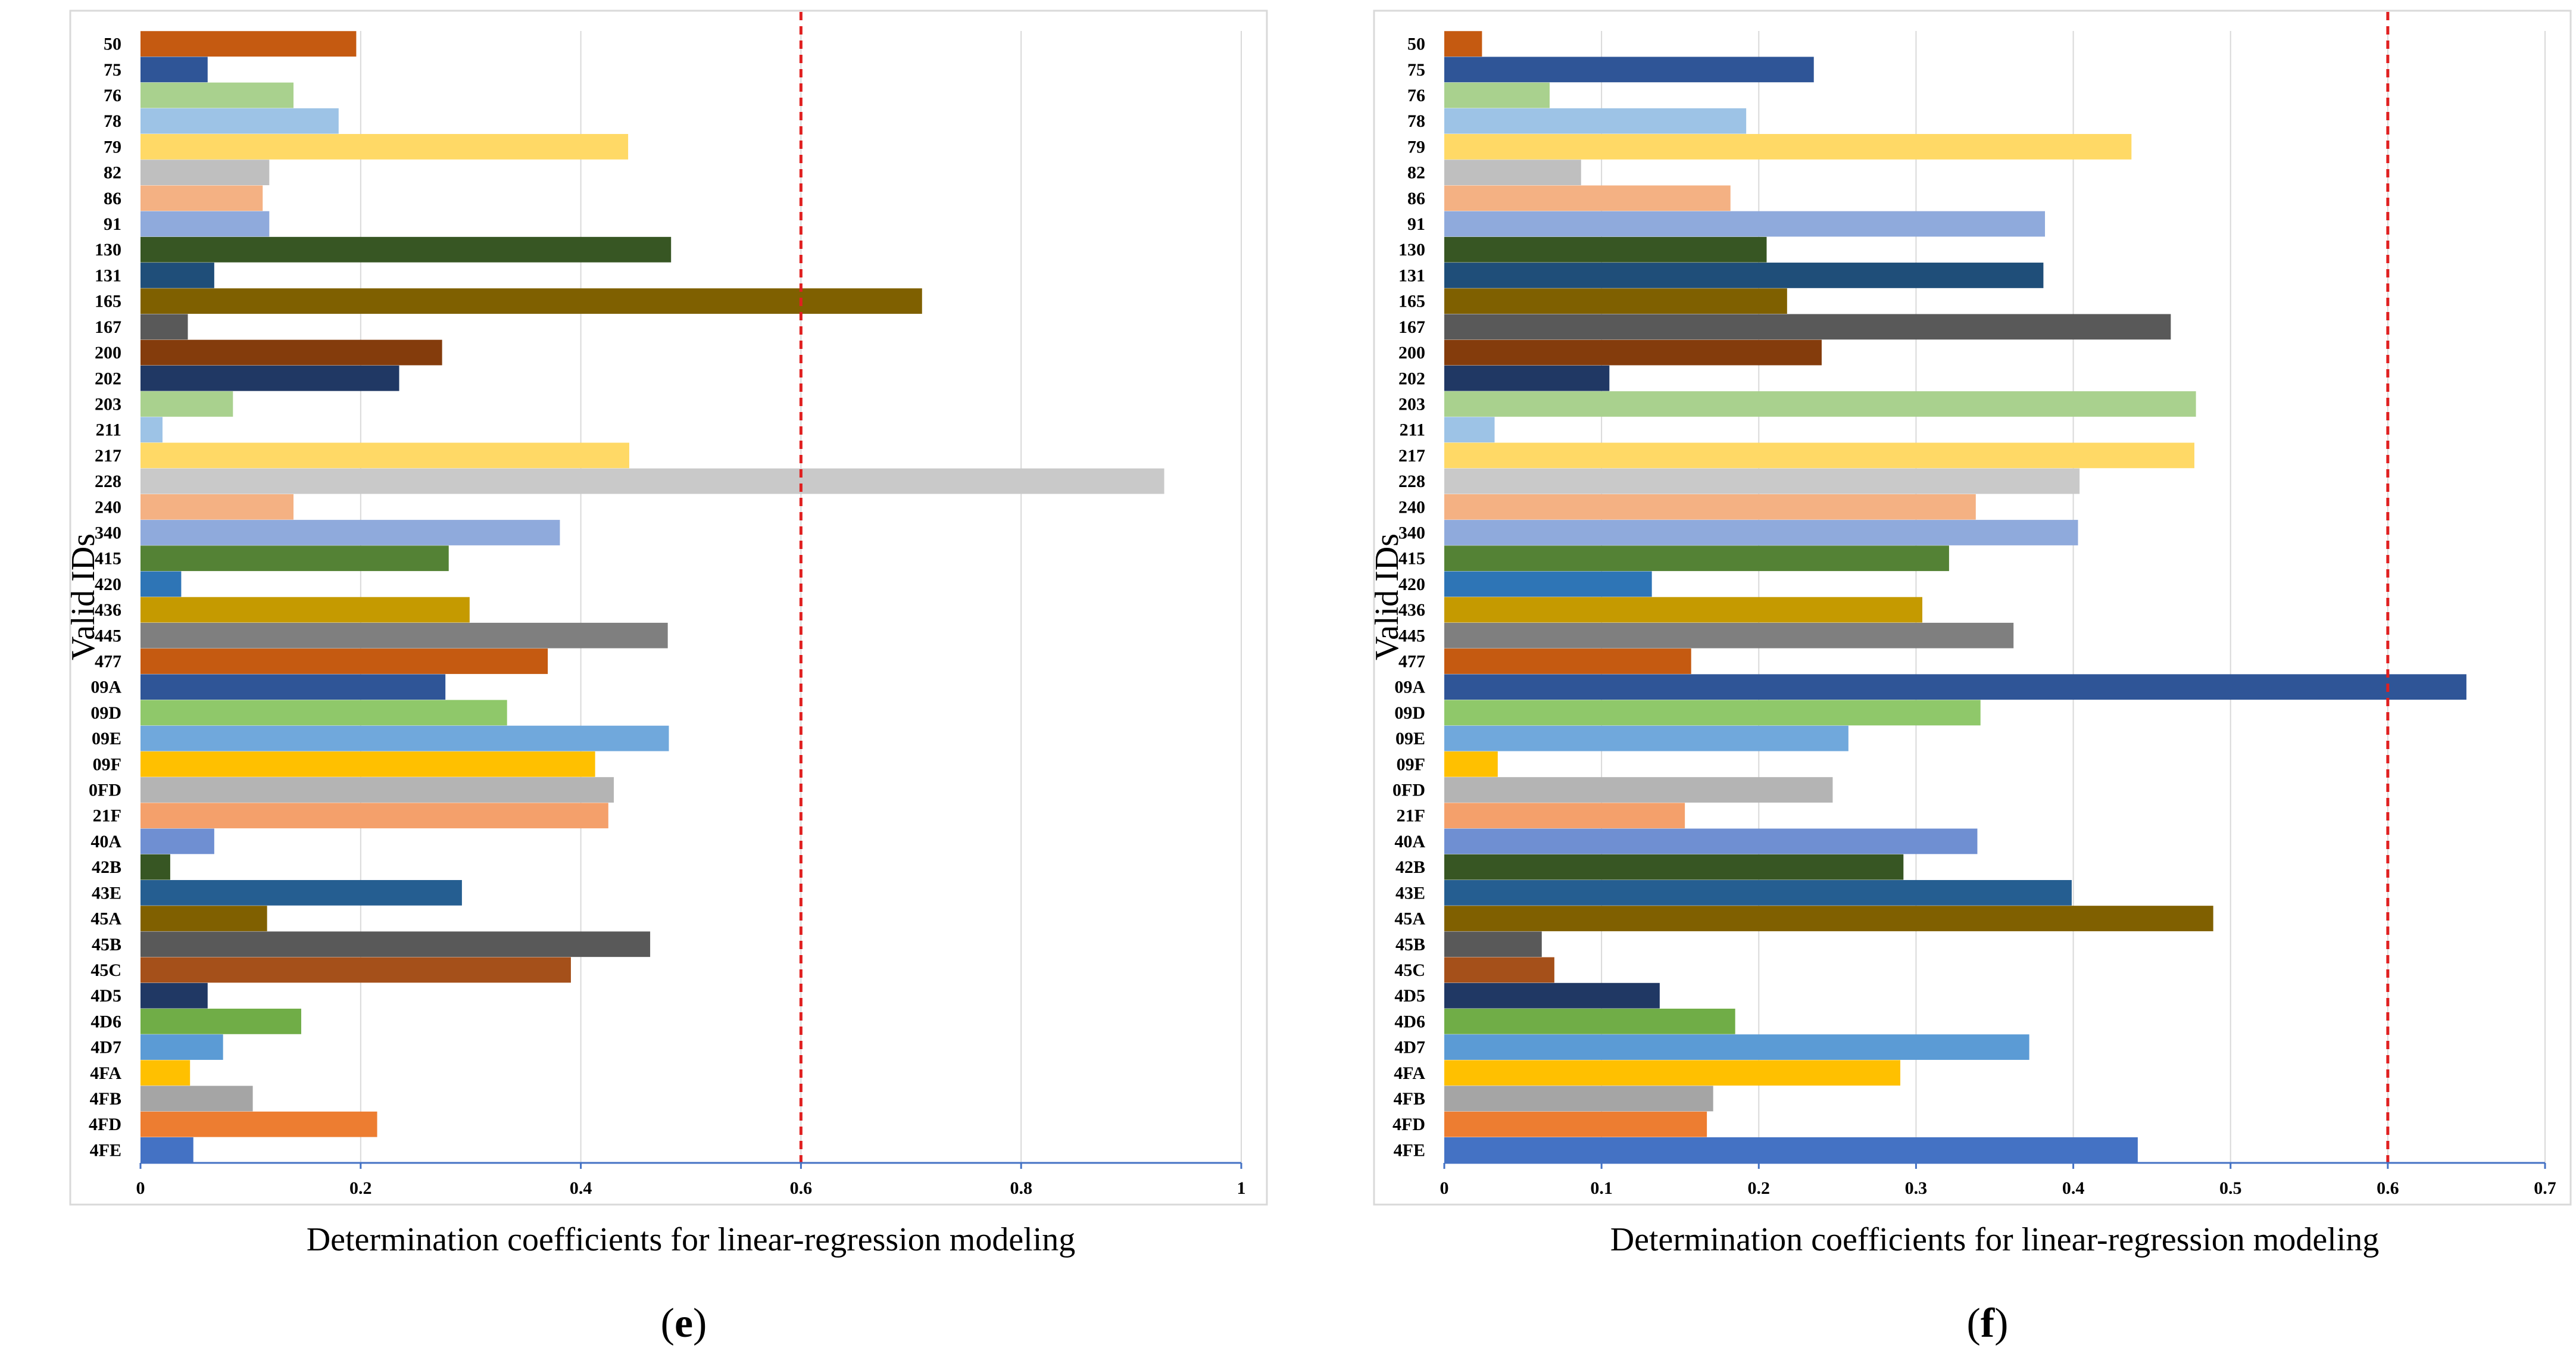  Describe the element at coordinates (108, 456) in the screenshot. I see `y-tick-label: 217` at that location.